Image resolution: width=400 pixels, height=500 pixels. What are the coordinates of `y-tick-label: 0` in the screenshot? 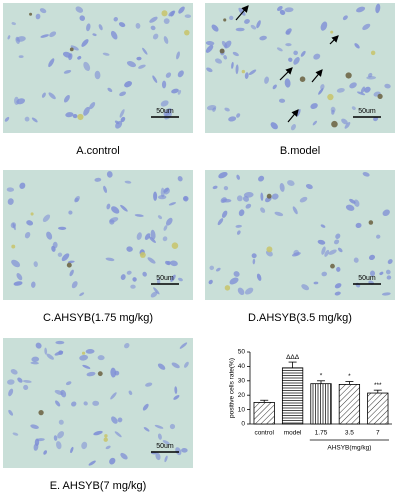 It's located at (243, 424).